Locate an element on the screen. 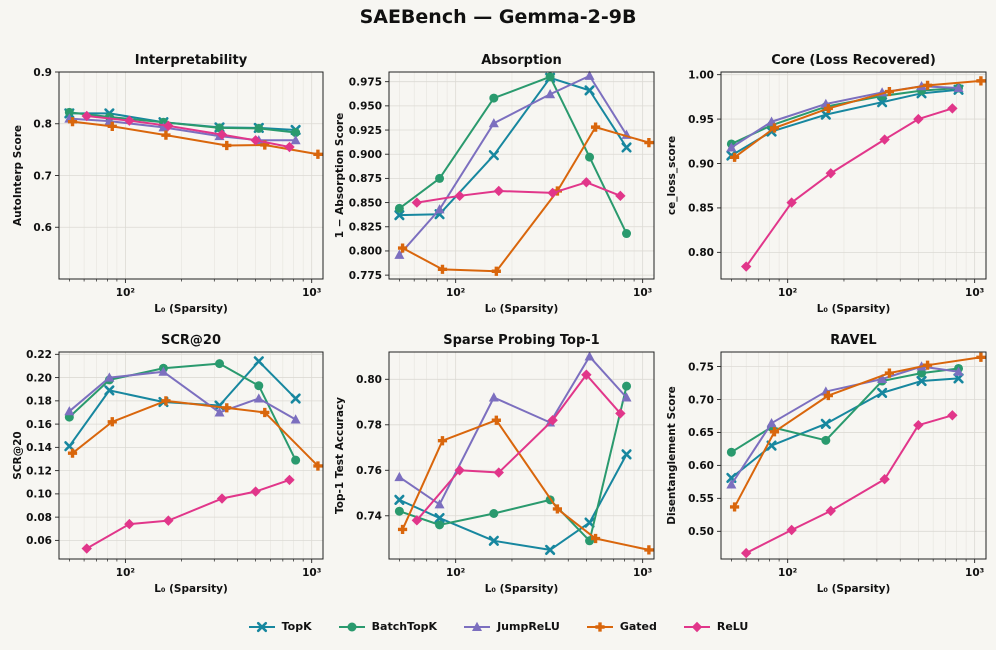 The width and height of the screenshot is (996, 650). y-tick-label: 0.70 is located at coordinates (701, 400).